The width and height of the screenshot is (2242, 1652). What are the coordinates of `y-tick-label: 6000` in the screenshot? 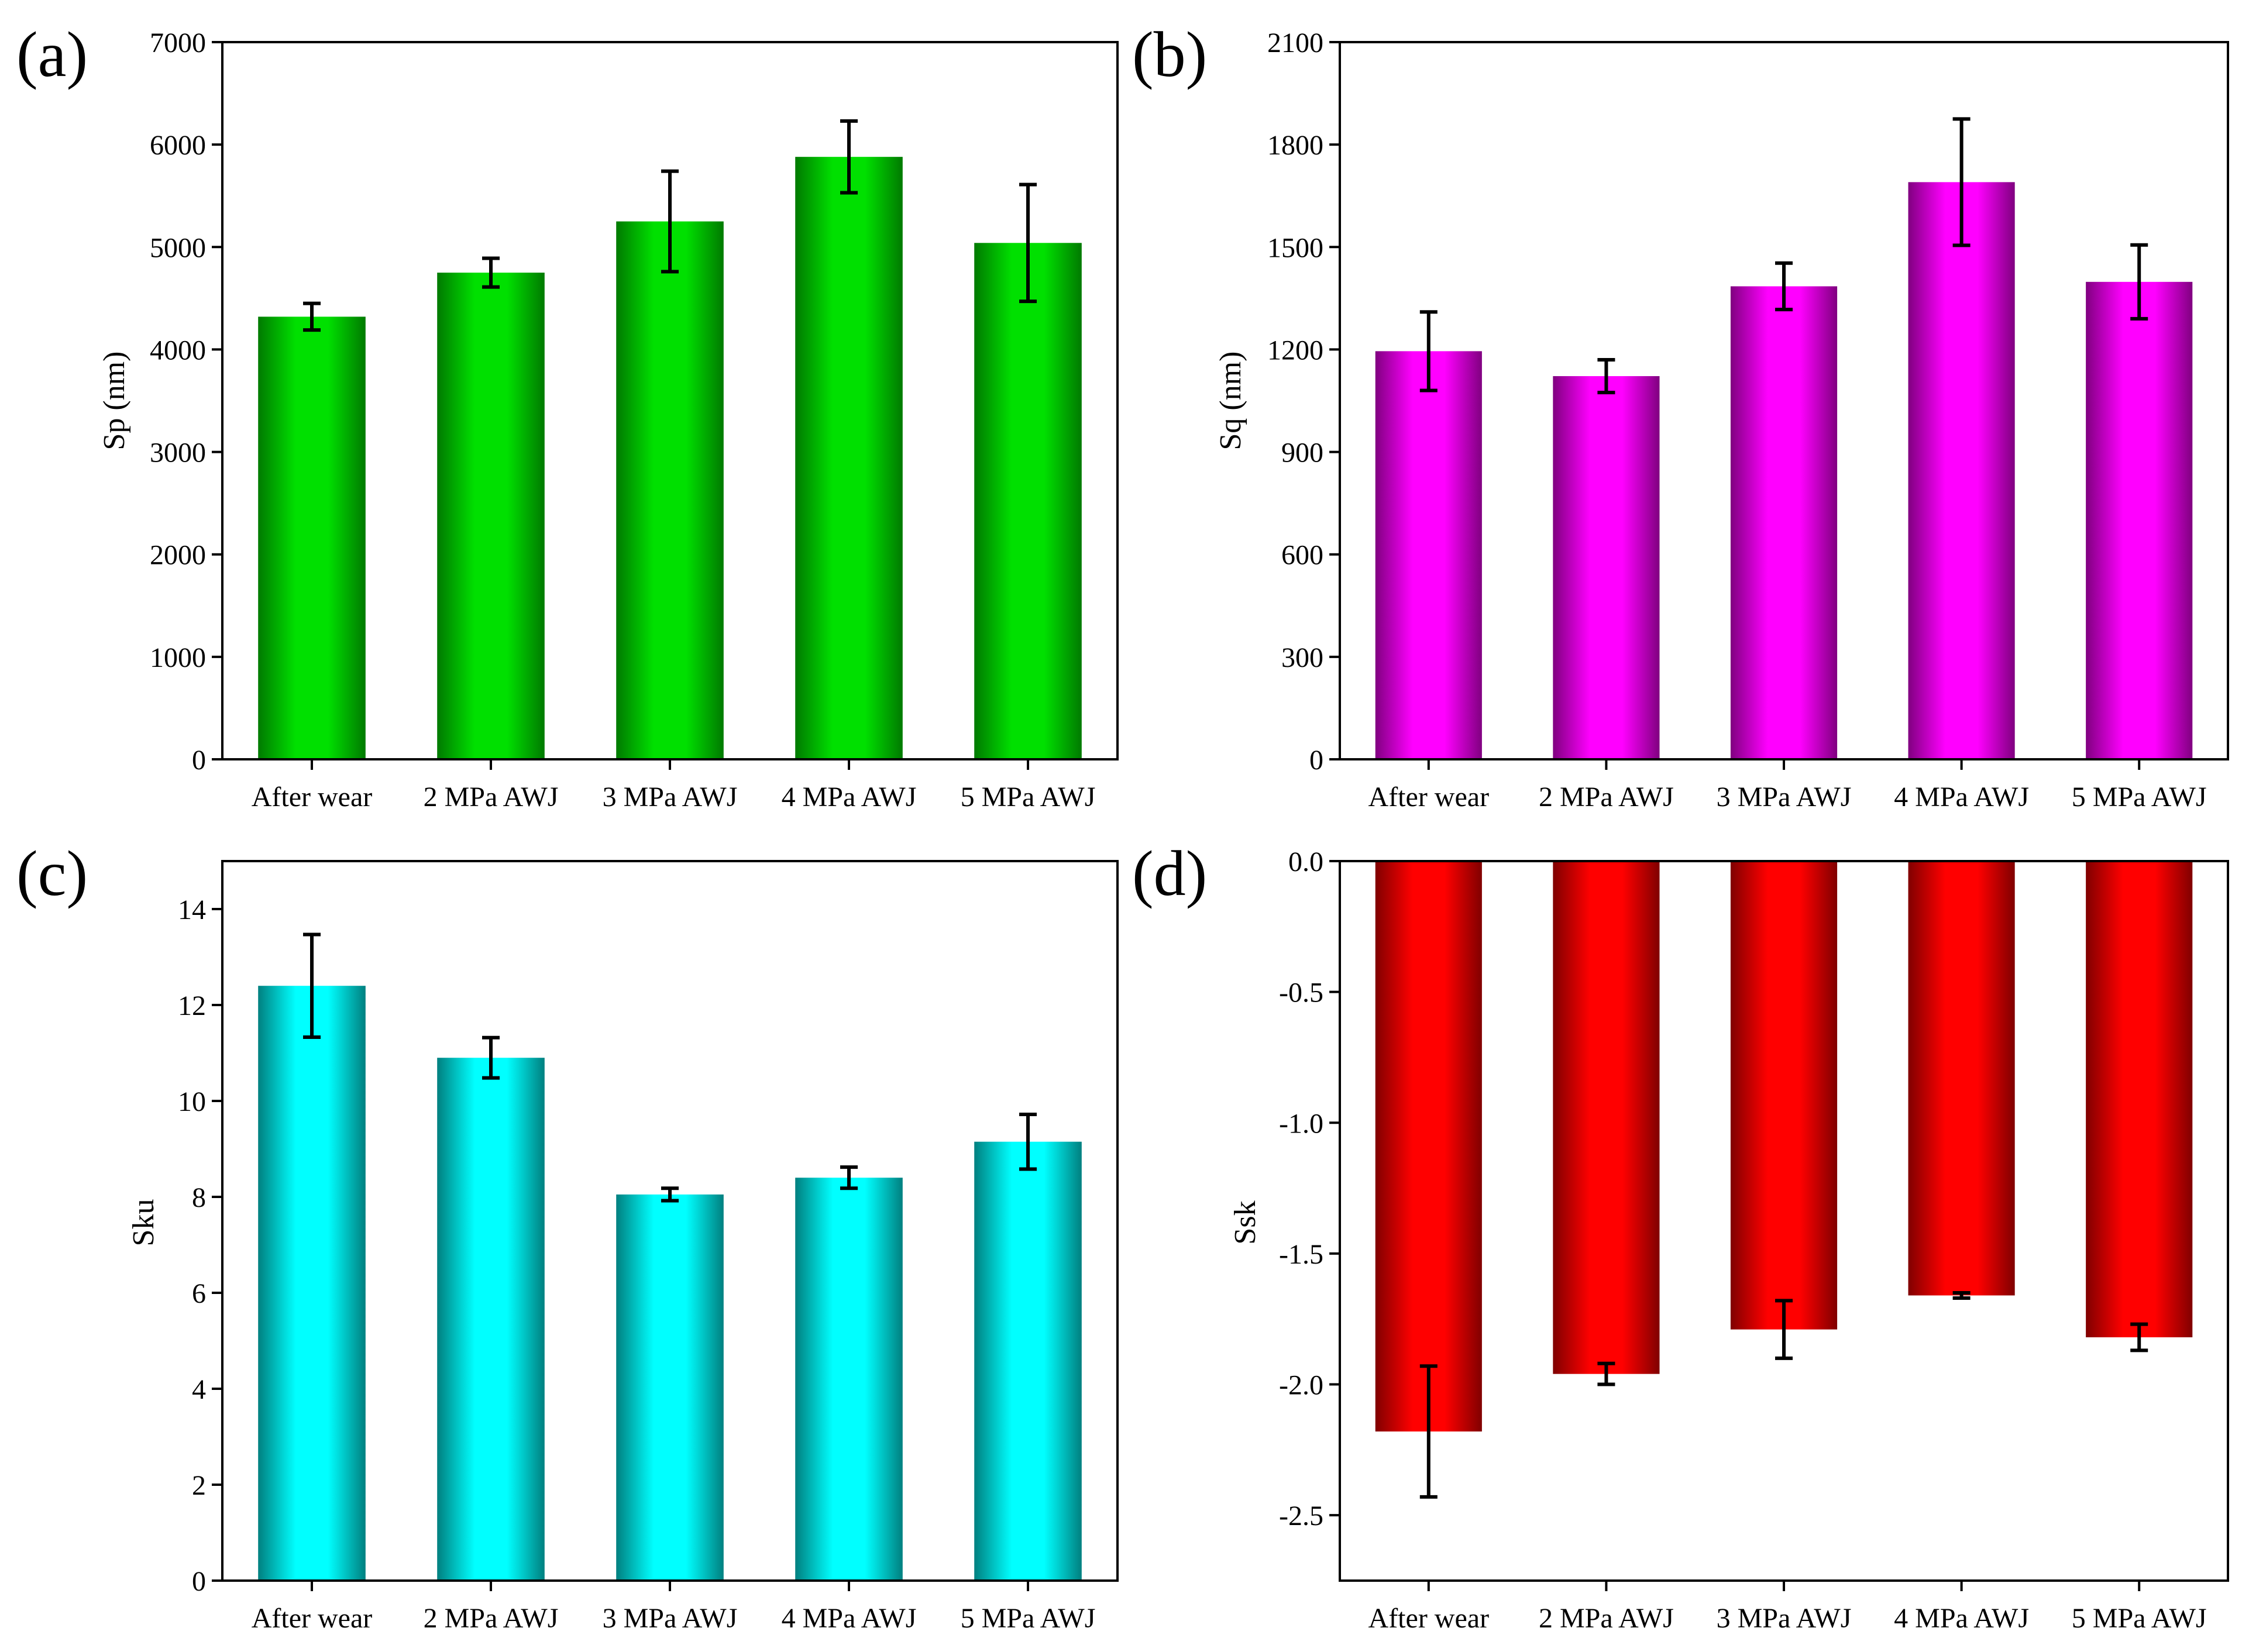 It's located at (178, 145).